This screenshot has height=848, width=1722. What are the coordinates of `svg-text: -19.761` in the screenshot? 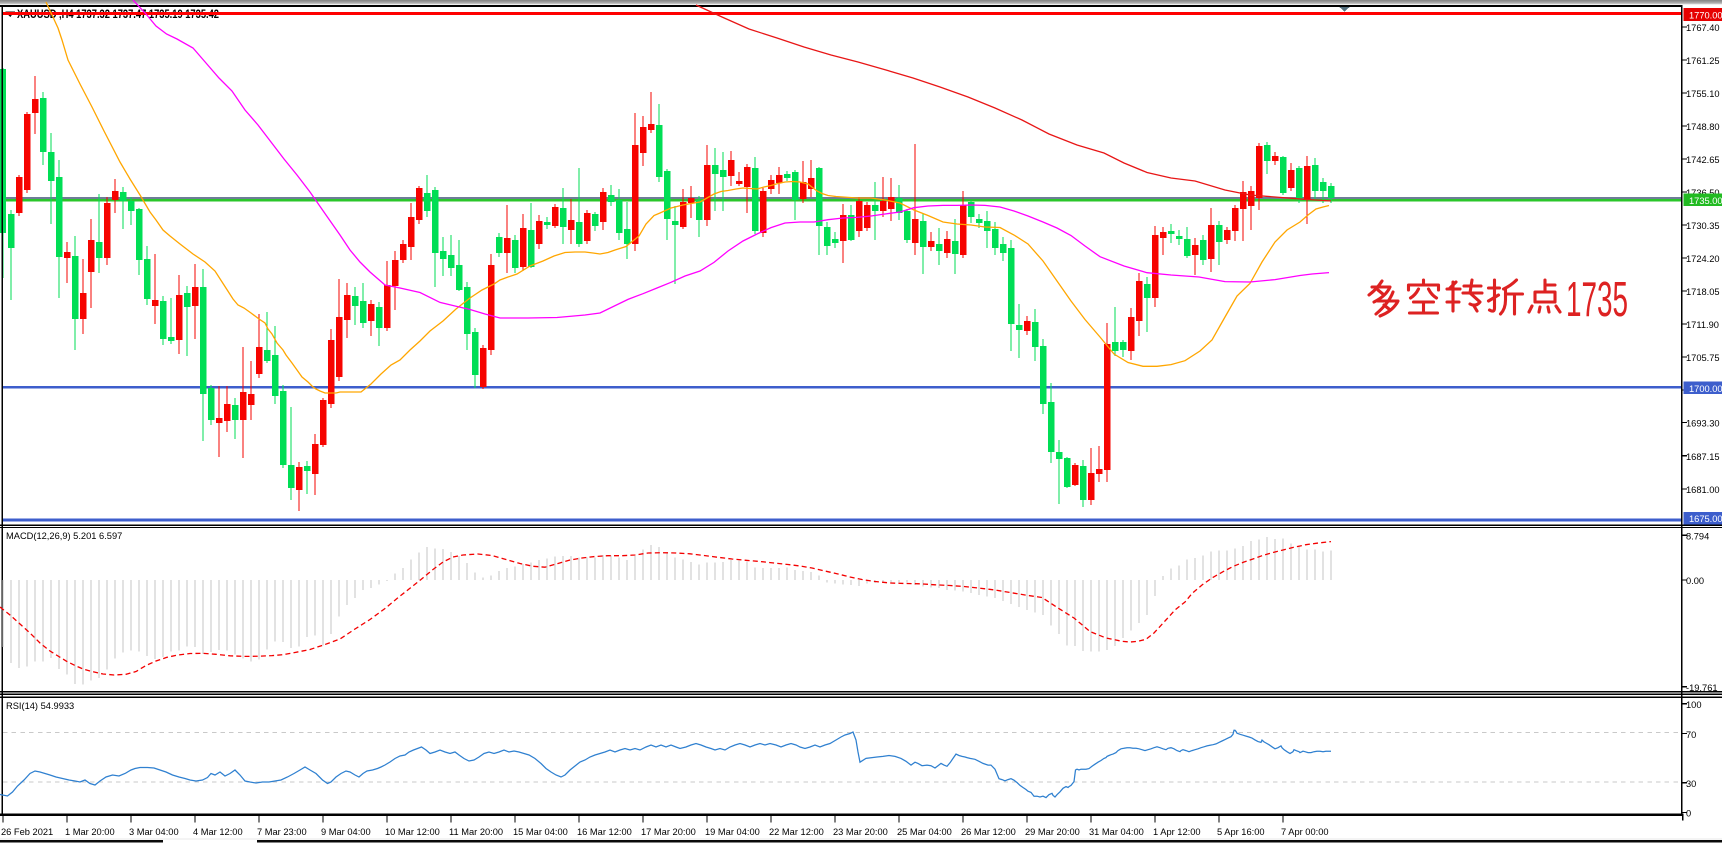 It's located at (1702, 688).